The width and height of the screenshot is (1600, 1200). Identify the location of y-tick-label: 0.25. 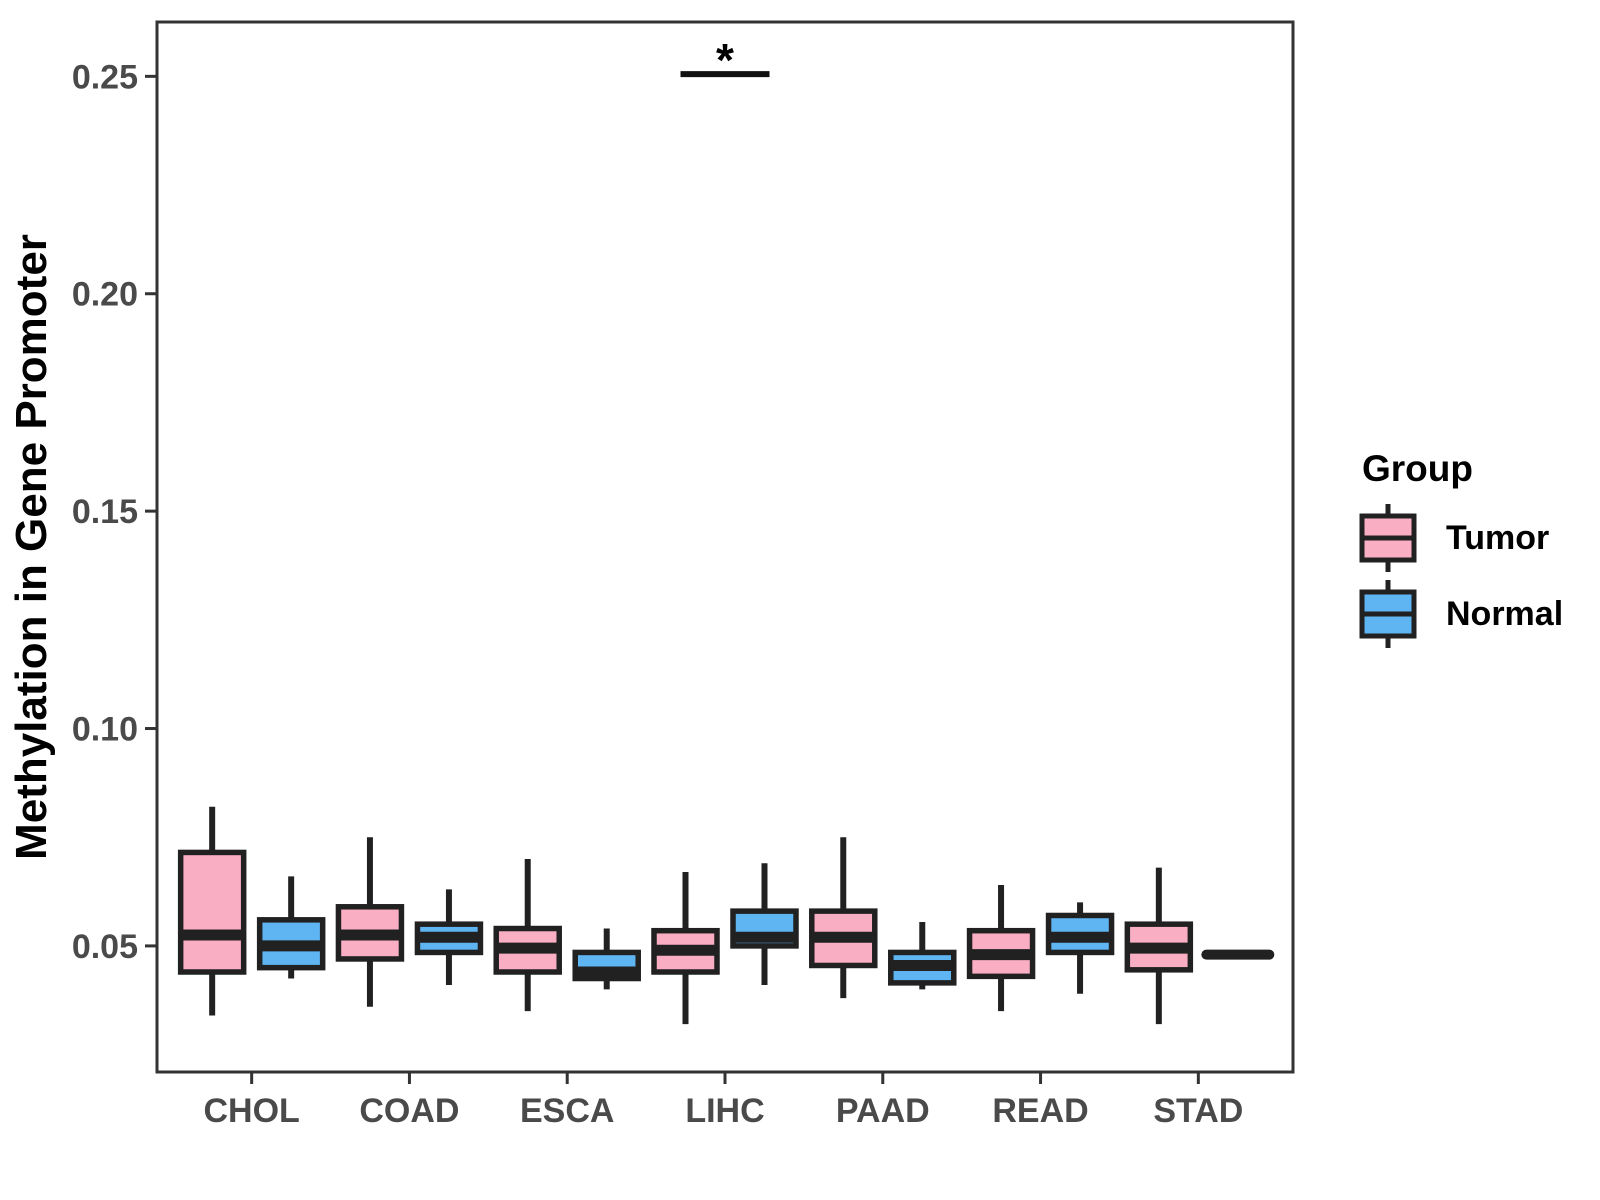
(105, 77).